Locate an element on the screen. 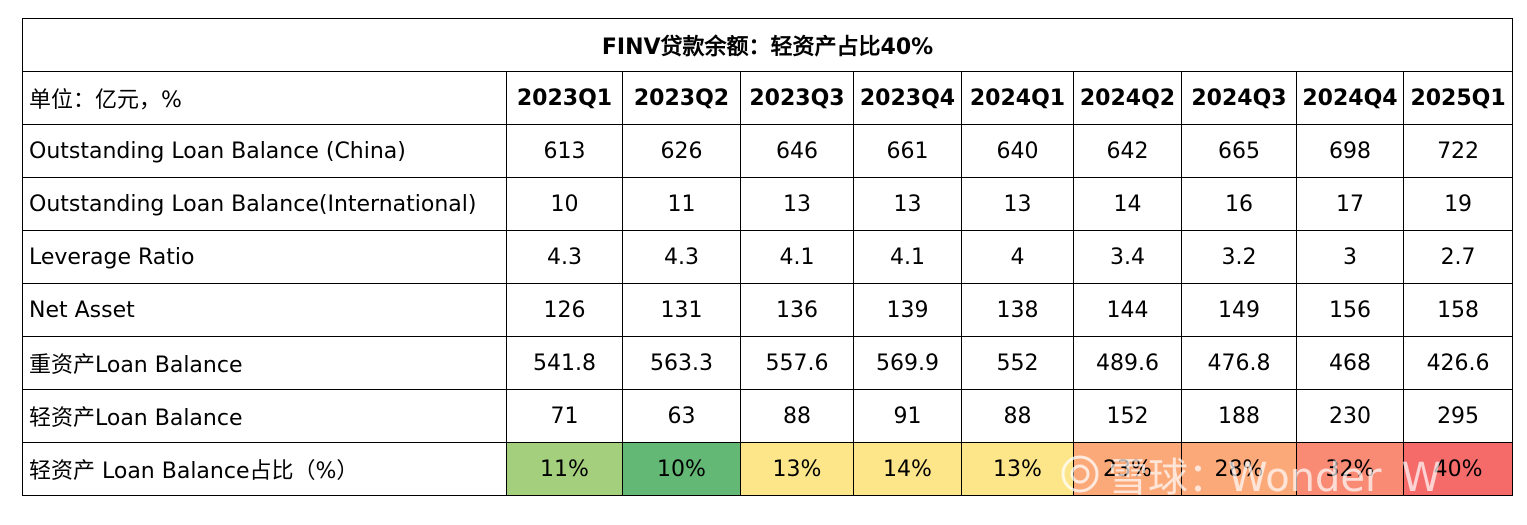 Image resolution: width=1527 pixels, height=525 pixels. table-cell: 28% is located at coordinates (1239, 469).